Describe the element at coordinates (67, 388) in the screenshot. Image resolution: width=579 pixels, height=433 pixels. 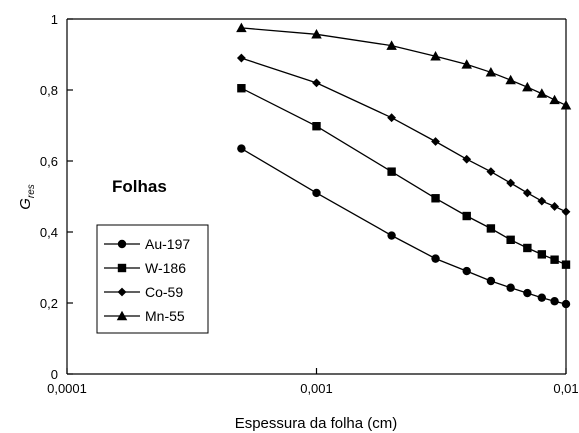
I see `x-tick-label: 0,0001` at that location.